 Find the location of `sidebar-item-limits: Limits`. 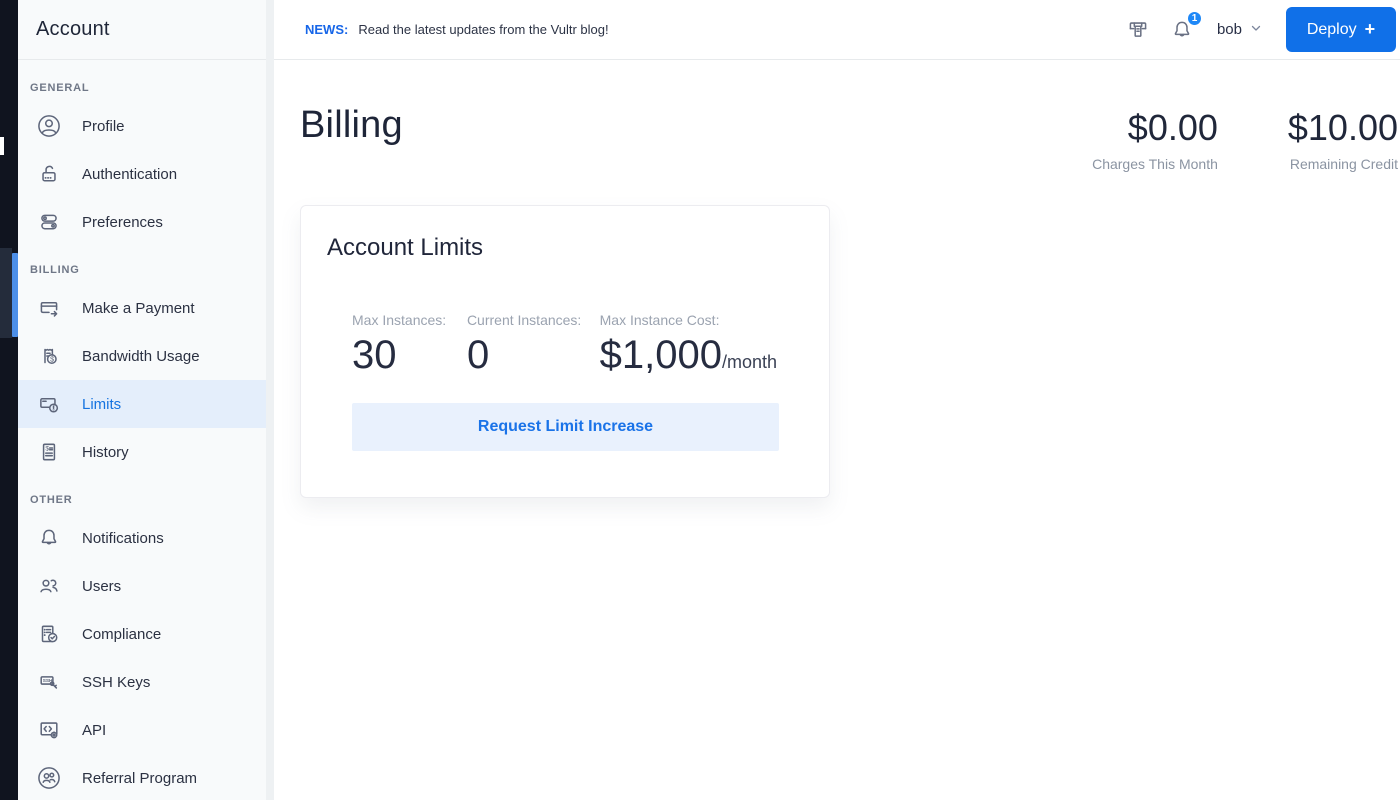

sidebar-item-limits: Limits is located at coordinates (146, 404).